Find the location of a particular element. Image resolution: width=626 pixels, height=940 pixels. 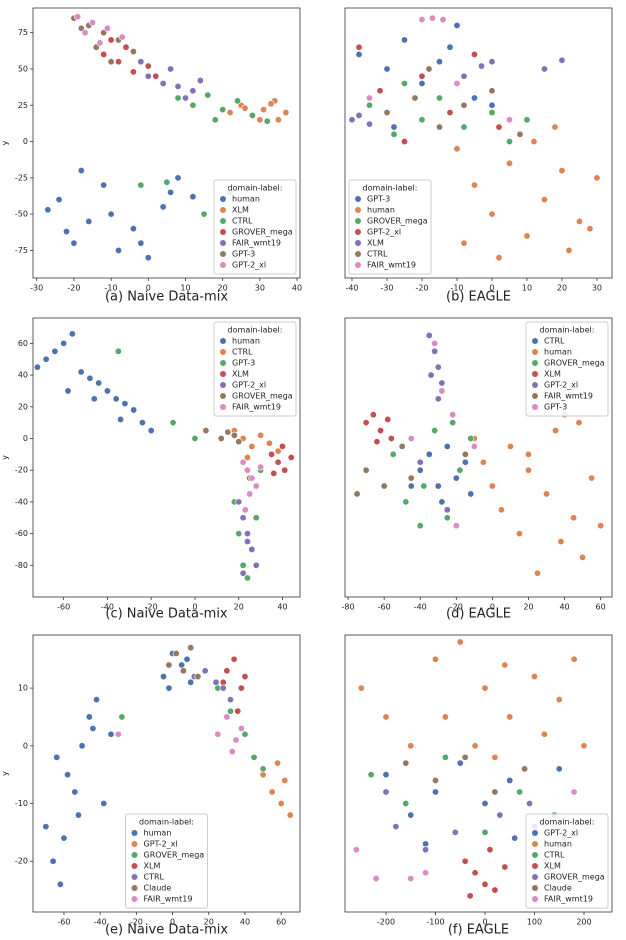

x-tick-label: -60 is located at coordinates (63, 607).